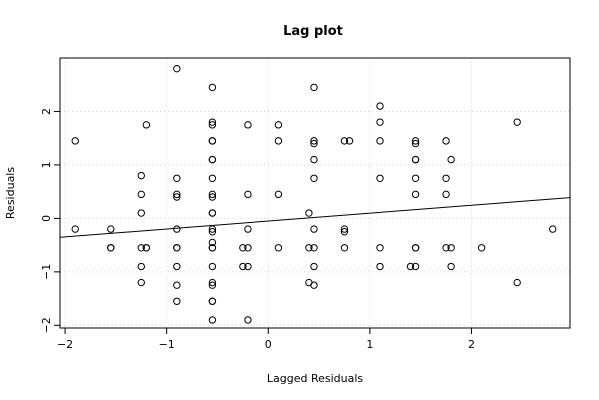 The width and height of the screenshot is (599, 400). Describe the element at coordinates (315, 217) in the screenshot. I see `regression-line` at that location.